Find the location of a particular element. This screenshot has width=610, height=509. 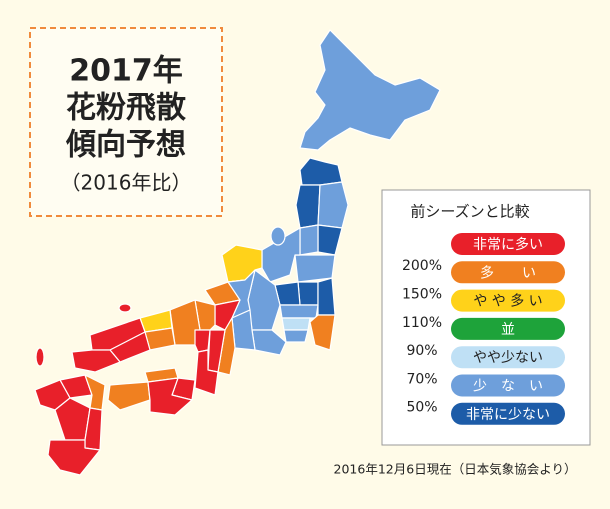

legend-threshold: 90% is located at coordinates (421, 351).